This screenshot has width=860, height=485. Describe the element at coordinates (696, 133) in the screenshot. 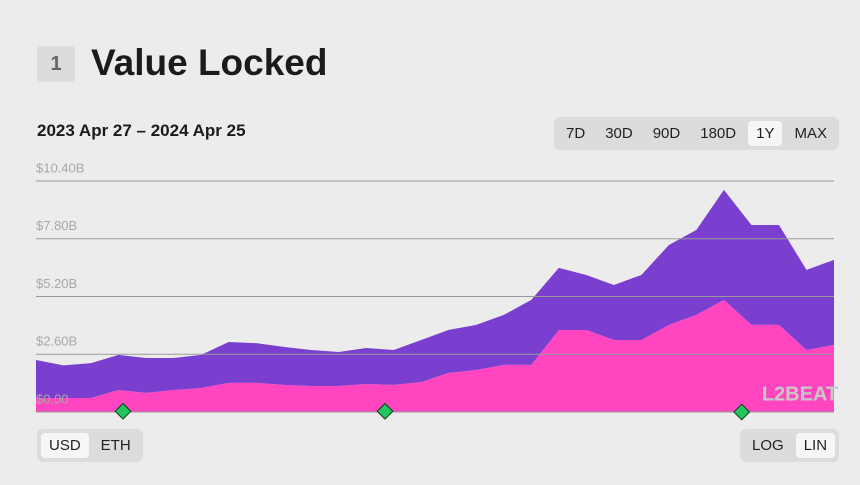

I see `range-buttons: 7D 30D 90D 180D 1Y MAX` at that location.